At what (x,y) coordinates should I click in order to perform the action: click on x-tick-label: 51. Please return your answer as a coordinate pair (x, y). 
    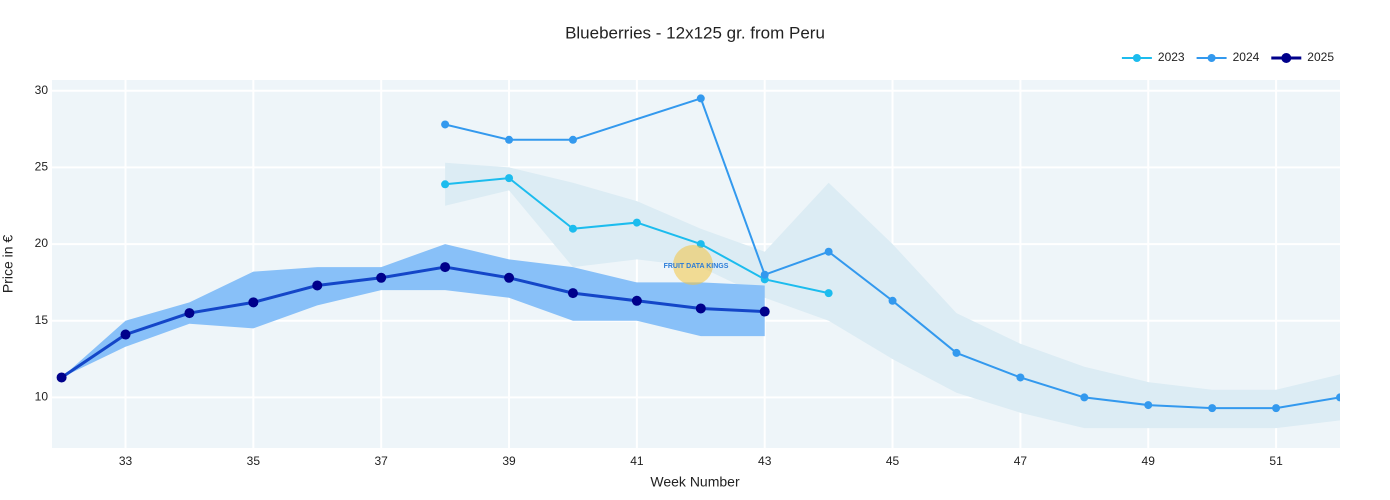
    Looking at the image, I should click on (1276, 461).